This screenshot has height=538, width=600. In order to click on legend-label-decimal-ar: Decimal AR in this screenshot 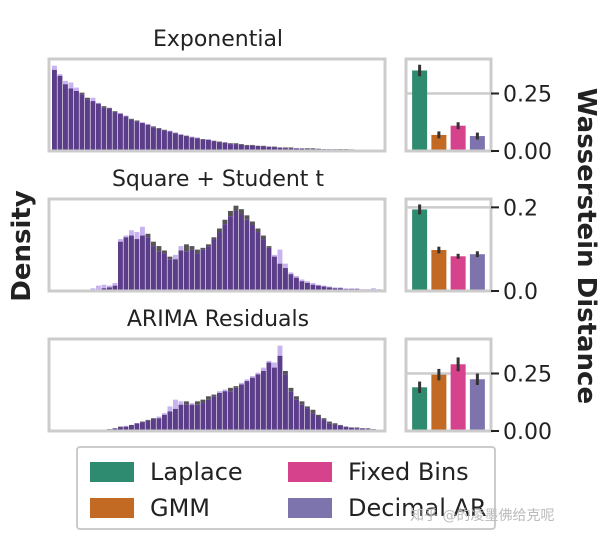, I will do `click(417, 508)`.